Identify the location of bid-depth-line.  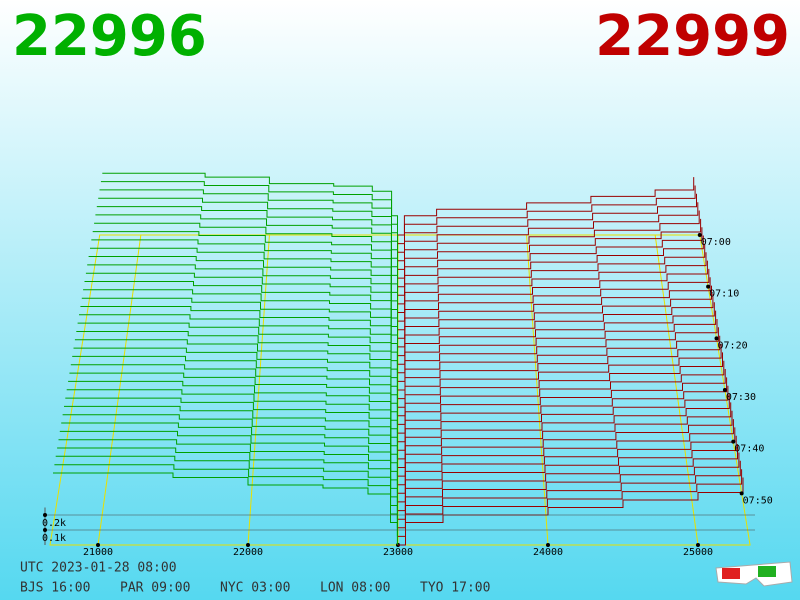
(225, 508).